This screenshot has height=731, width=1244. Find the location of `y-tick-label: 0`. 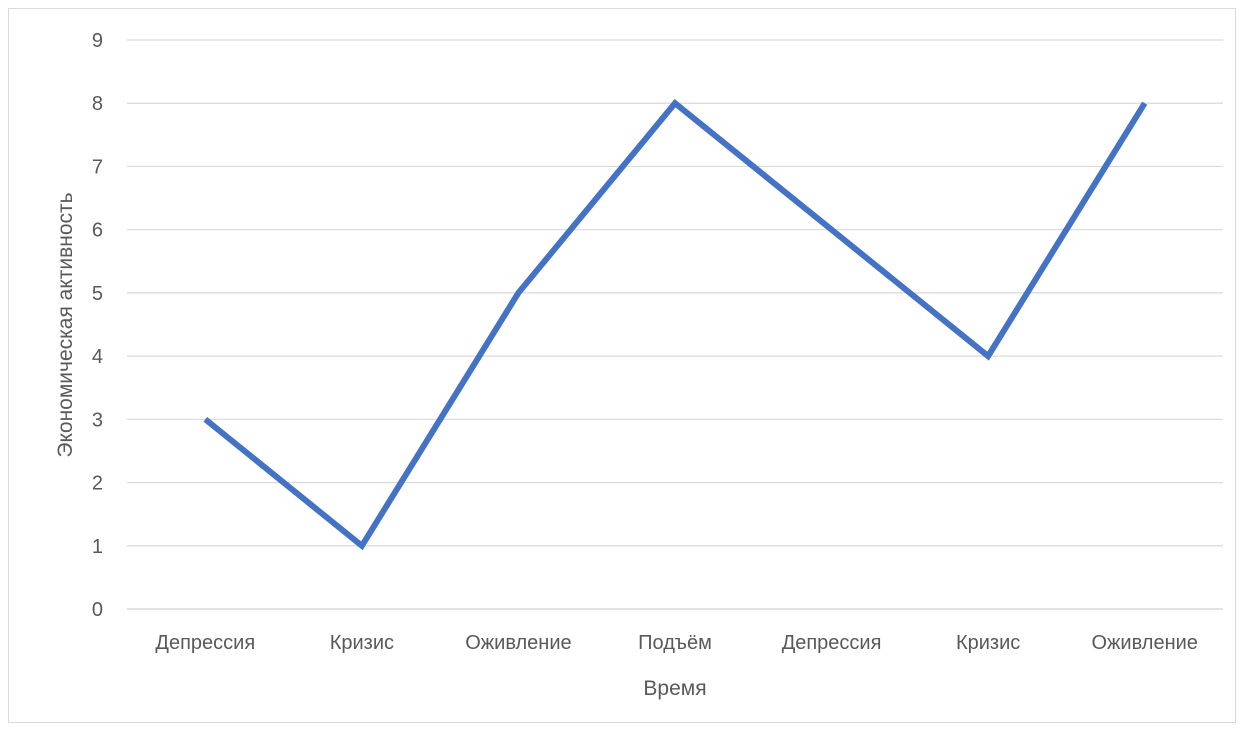

y-tick-label: 0 is located at coordinates (97, 610).